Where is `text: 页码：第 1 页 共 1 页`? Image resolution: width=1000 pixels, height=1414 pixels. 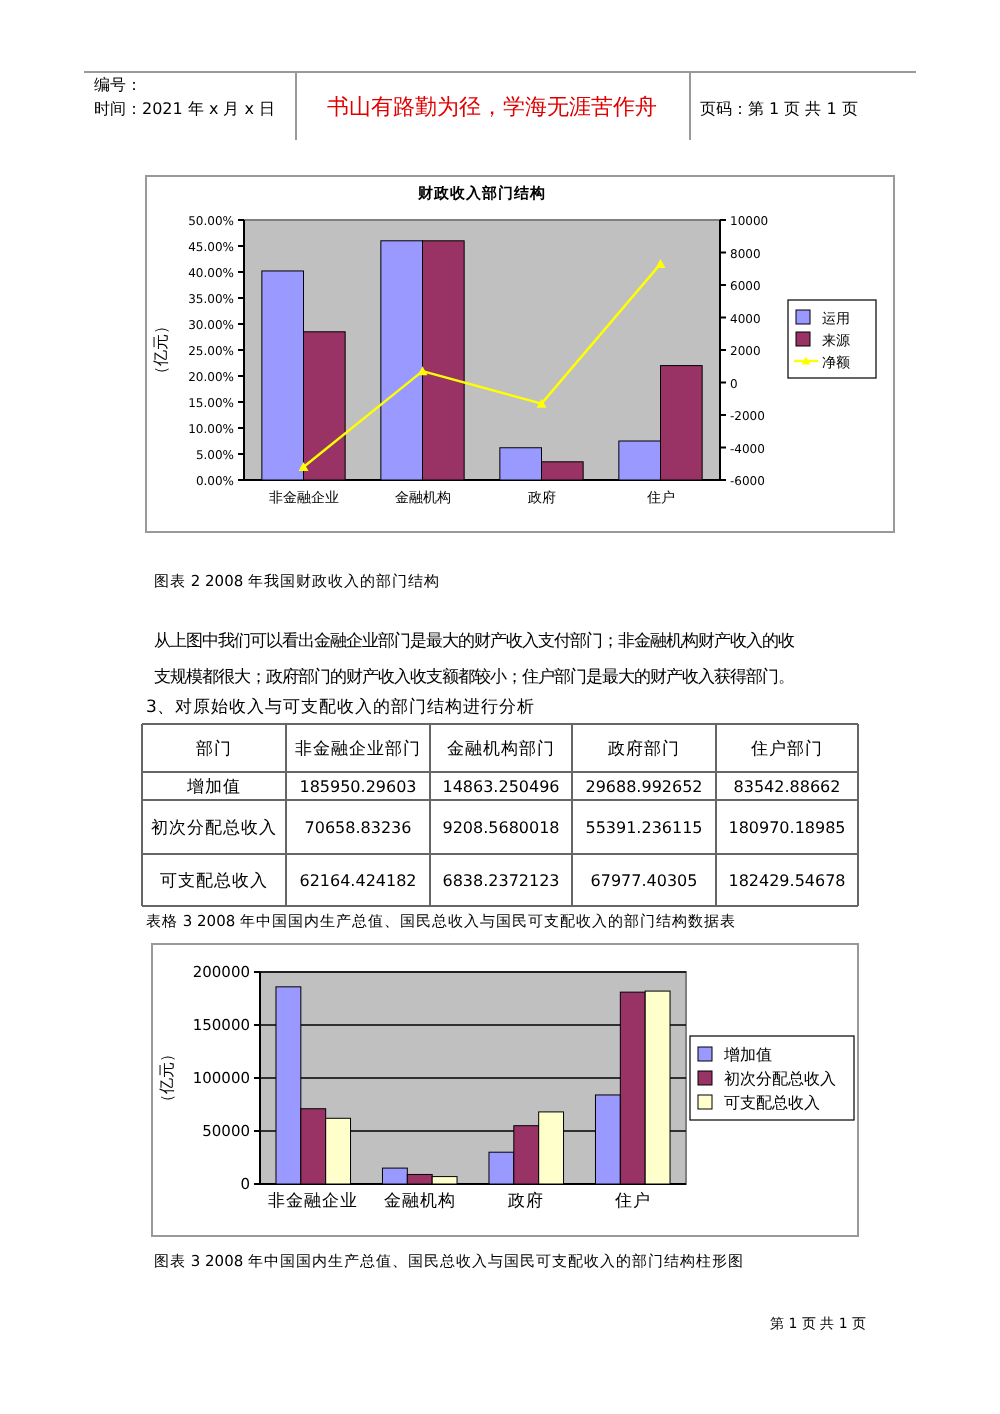 text: 页码：第 1 页 共 1 页 is located at coordinates (779, 109).